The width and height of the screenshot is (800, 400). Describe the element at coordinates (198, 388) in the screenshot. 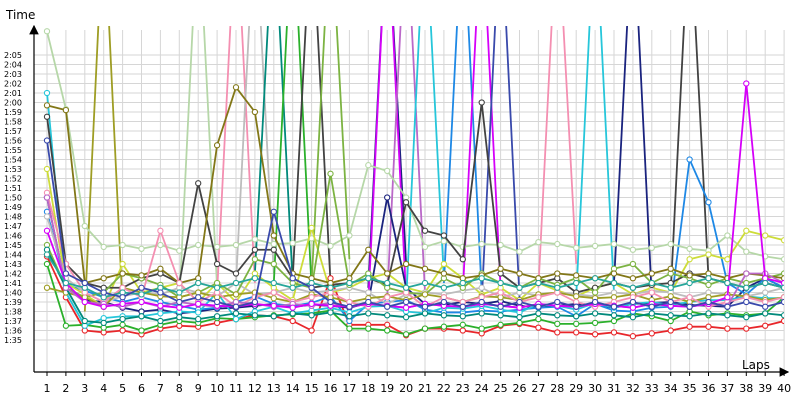

I see `x-tick-label: 9` at that location.